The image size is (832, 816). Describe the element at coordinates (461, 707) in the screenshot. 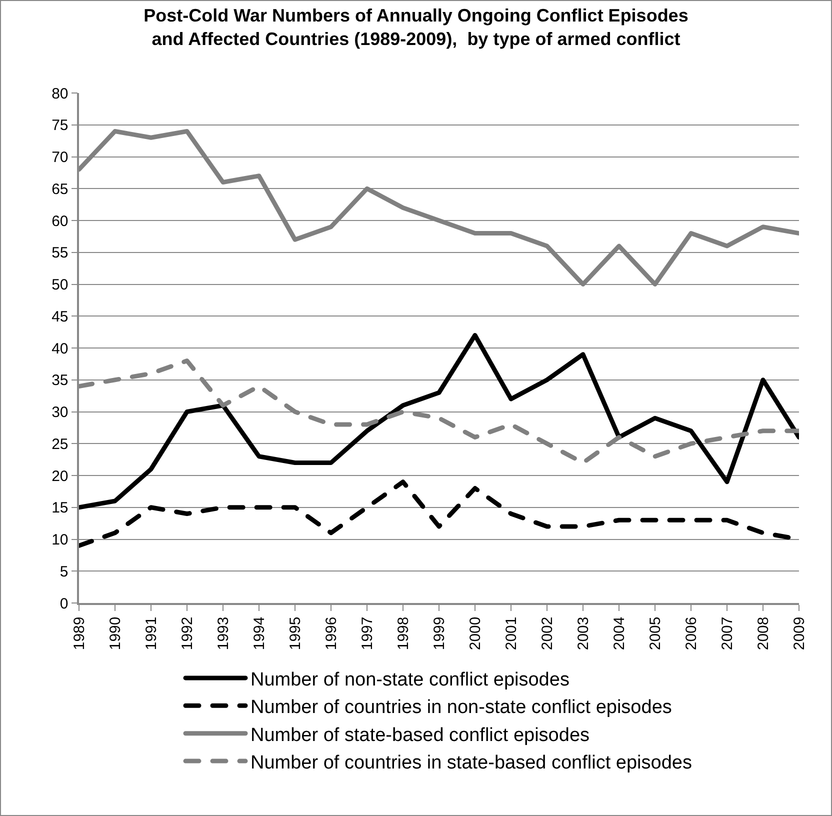

I see `legend-label: Number of countries in non-state conflict episodes` at that location.